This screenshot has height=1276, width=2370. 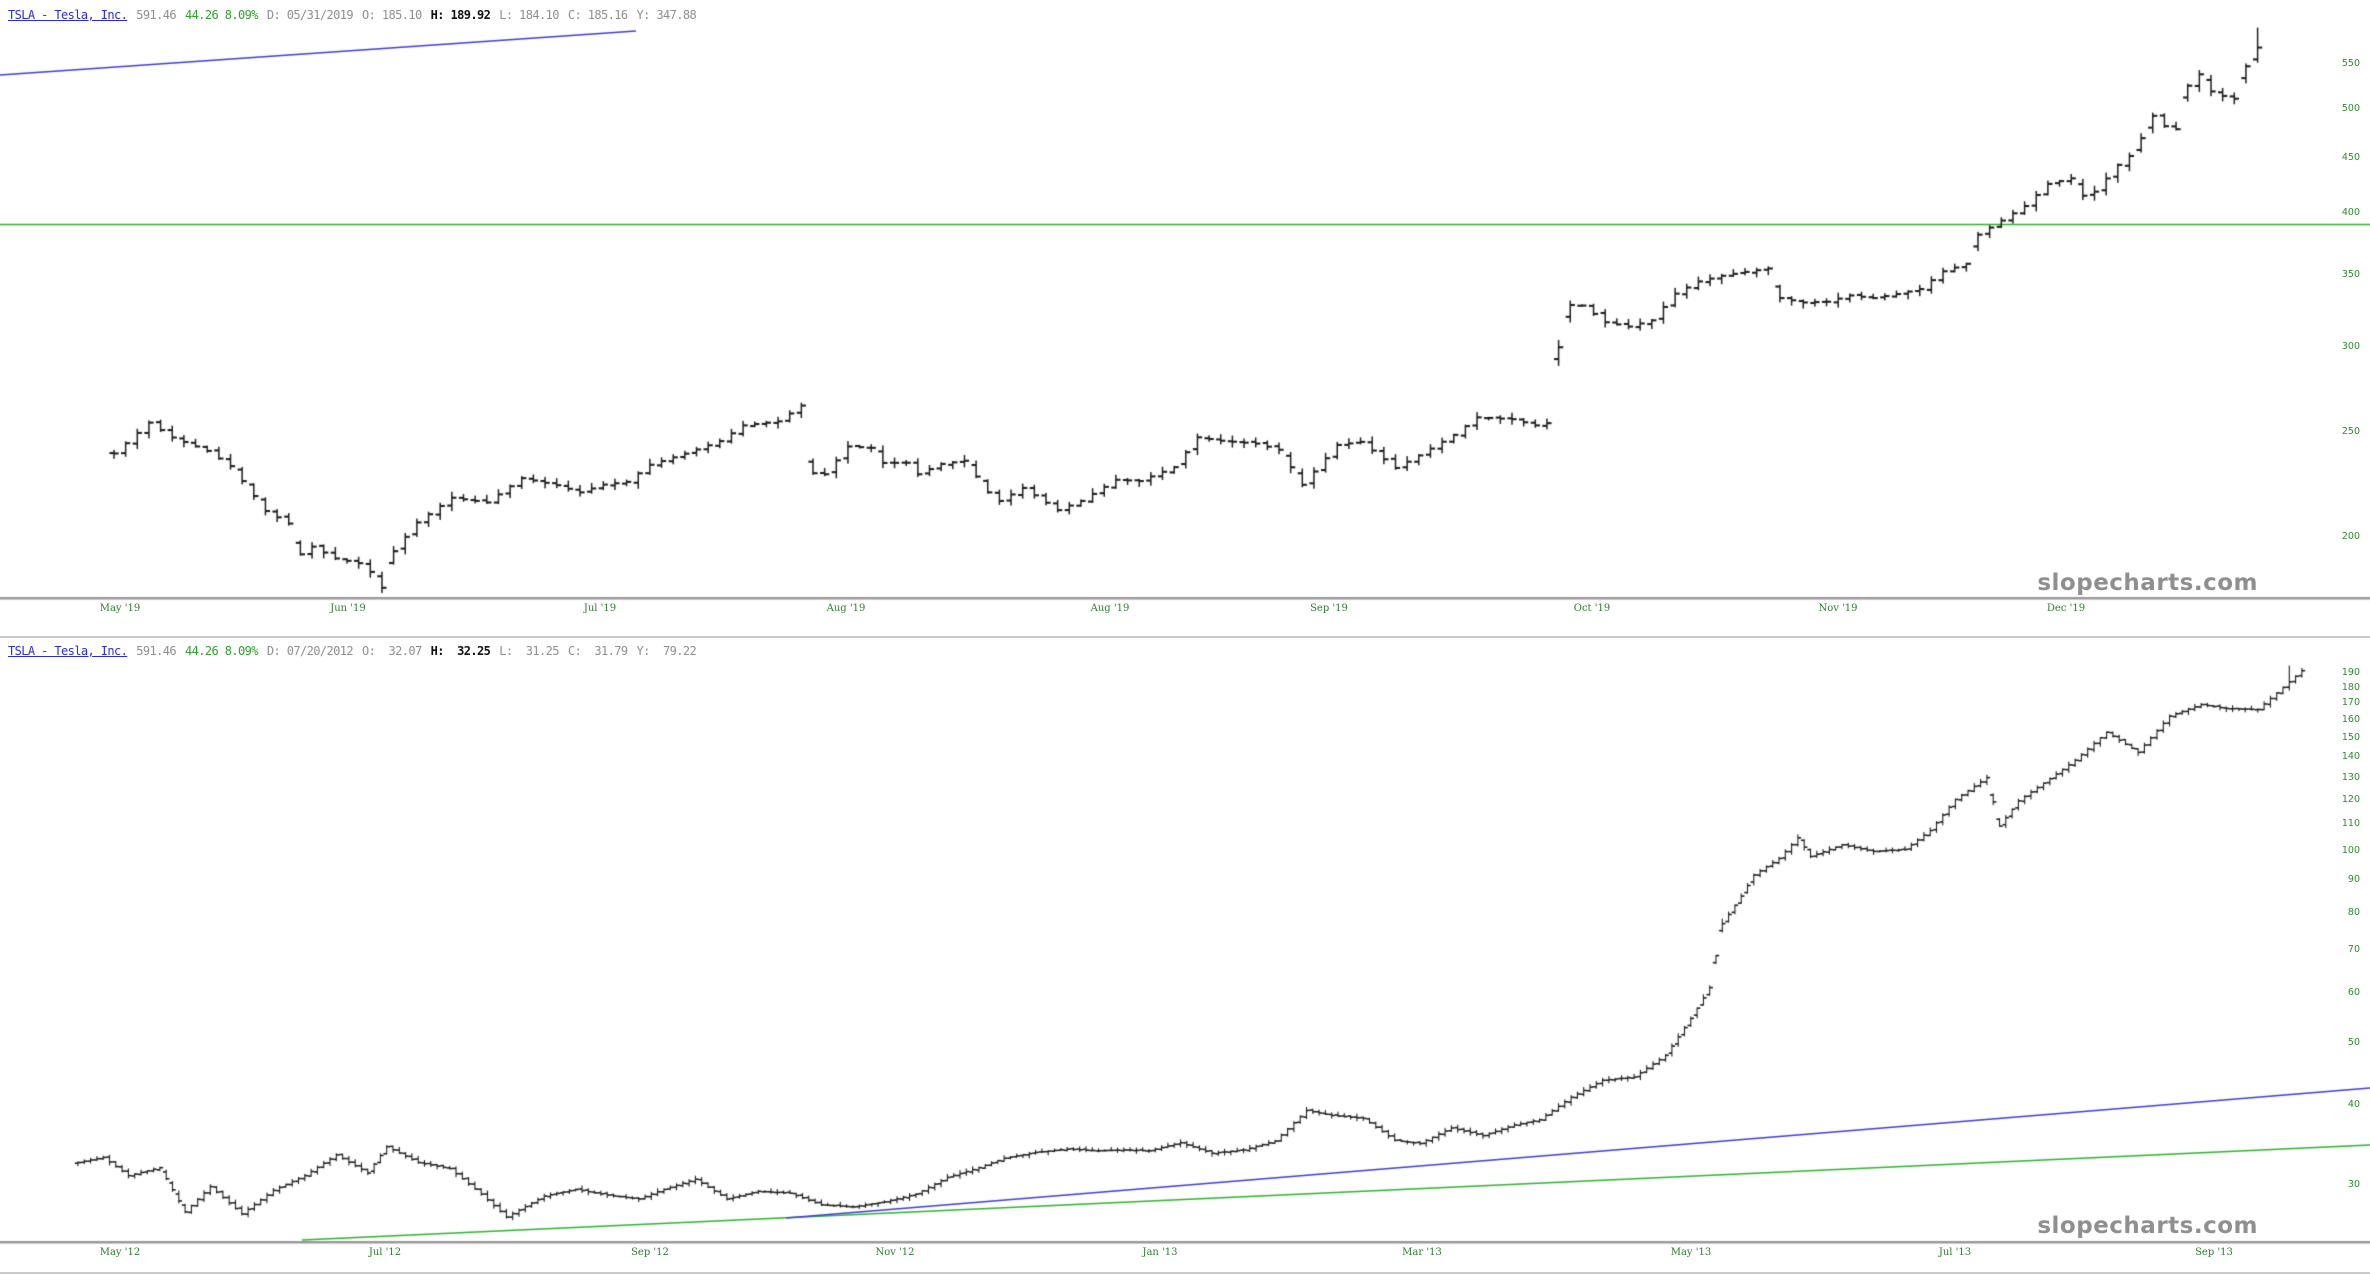 I want to click on y-axis-tick-label: 140, so click(x=2350, y=757).